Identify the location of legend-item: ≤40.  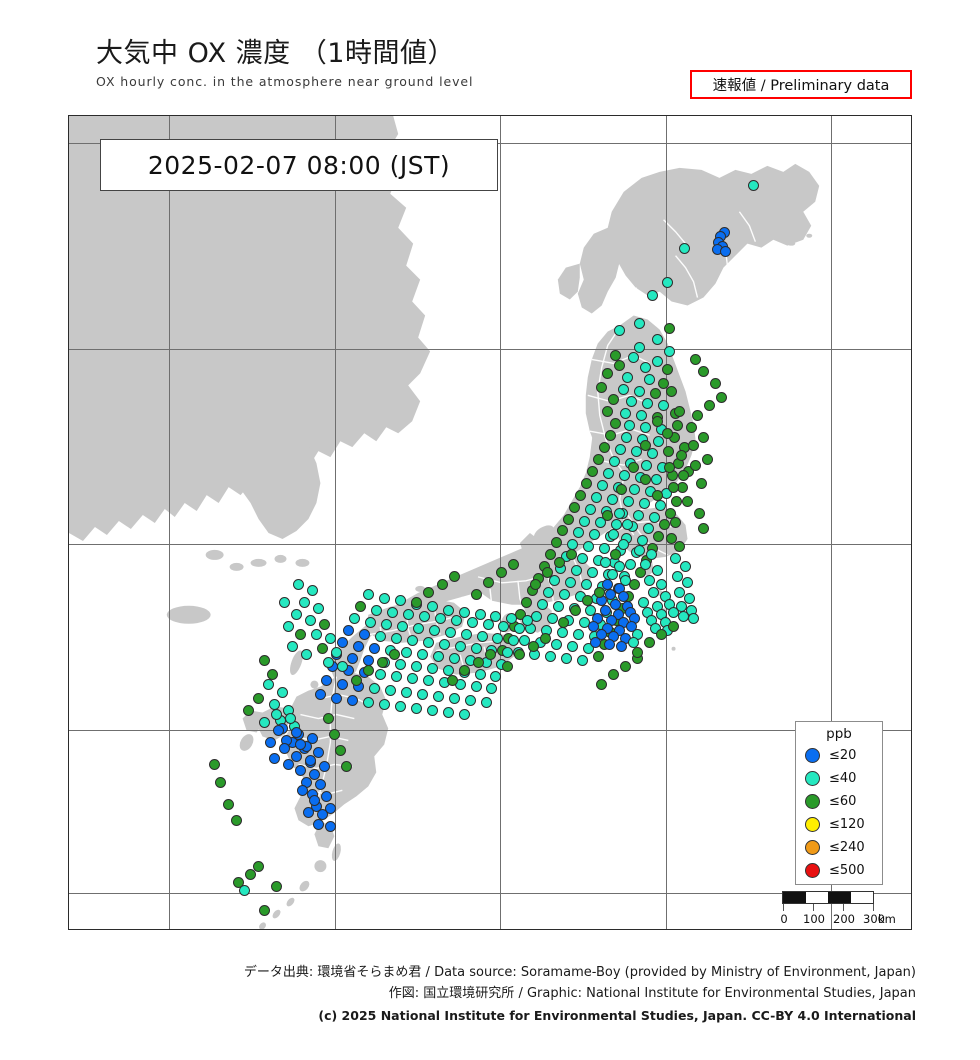
(839, 778).